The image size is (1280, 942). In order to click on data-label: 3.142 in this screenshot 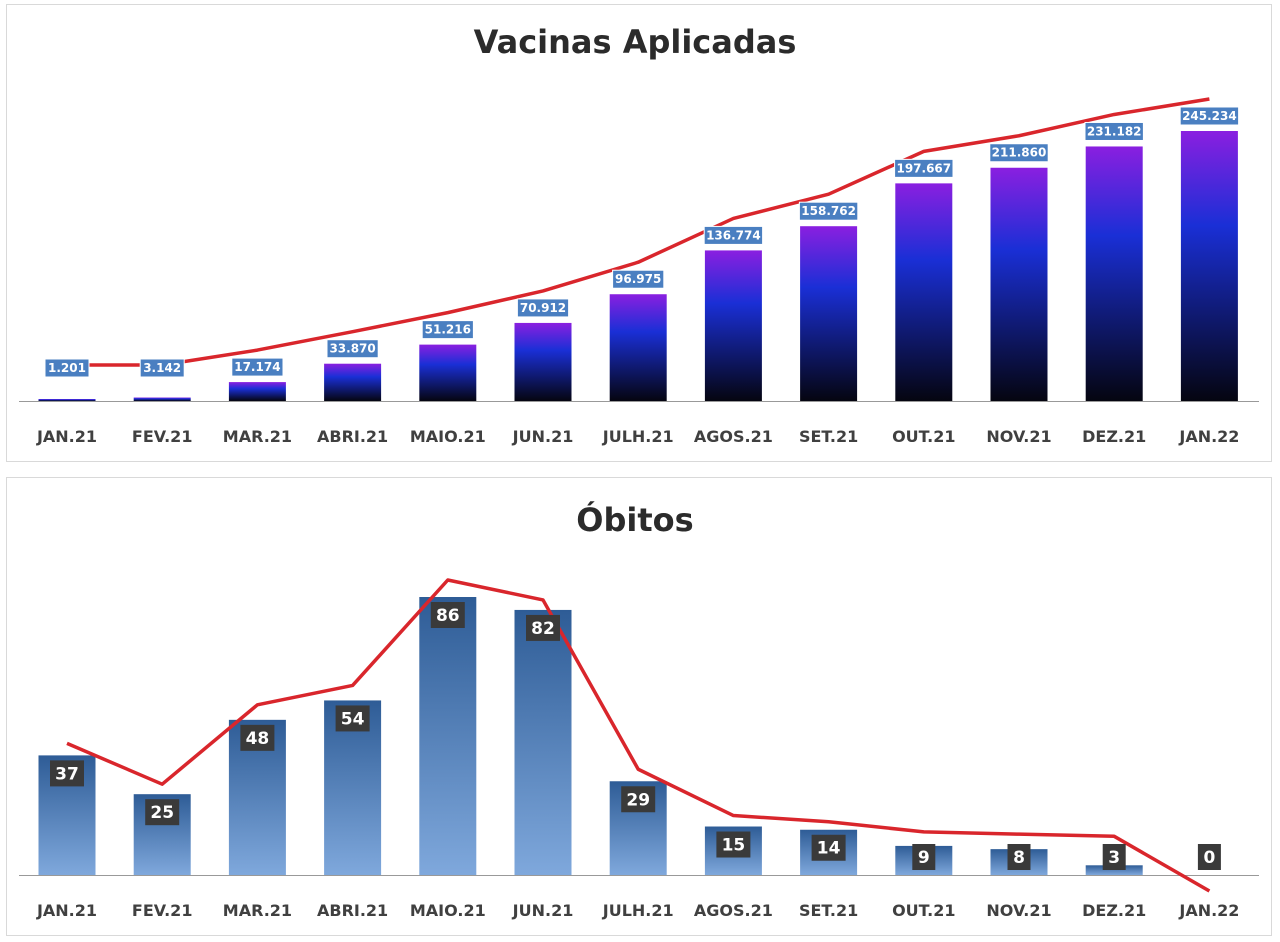, I will do `click(162, 368)`.